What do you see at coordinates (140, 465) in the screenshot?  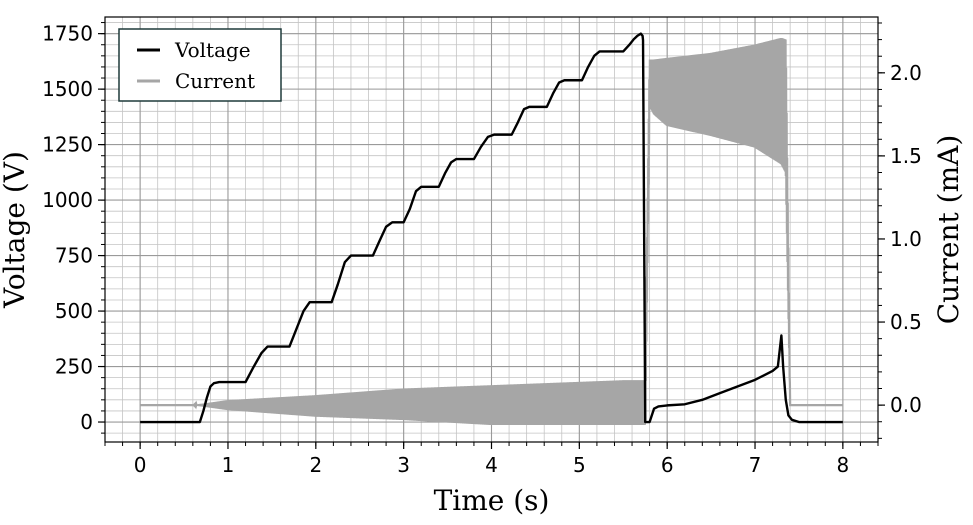 I see `x-tick-label: 0` at bounding box center [140, 465].